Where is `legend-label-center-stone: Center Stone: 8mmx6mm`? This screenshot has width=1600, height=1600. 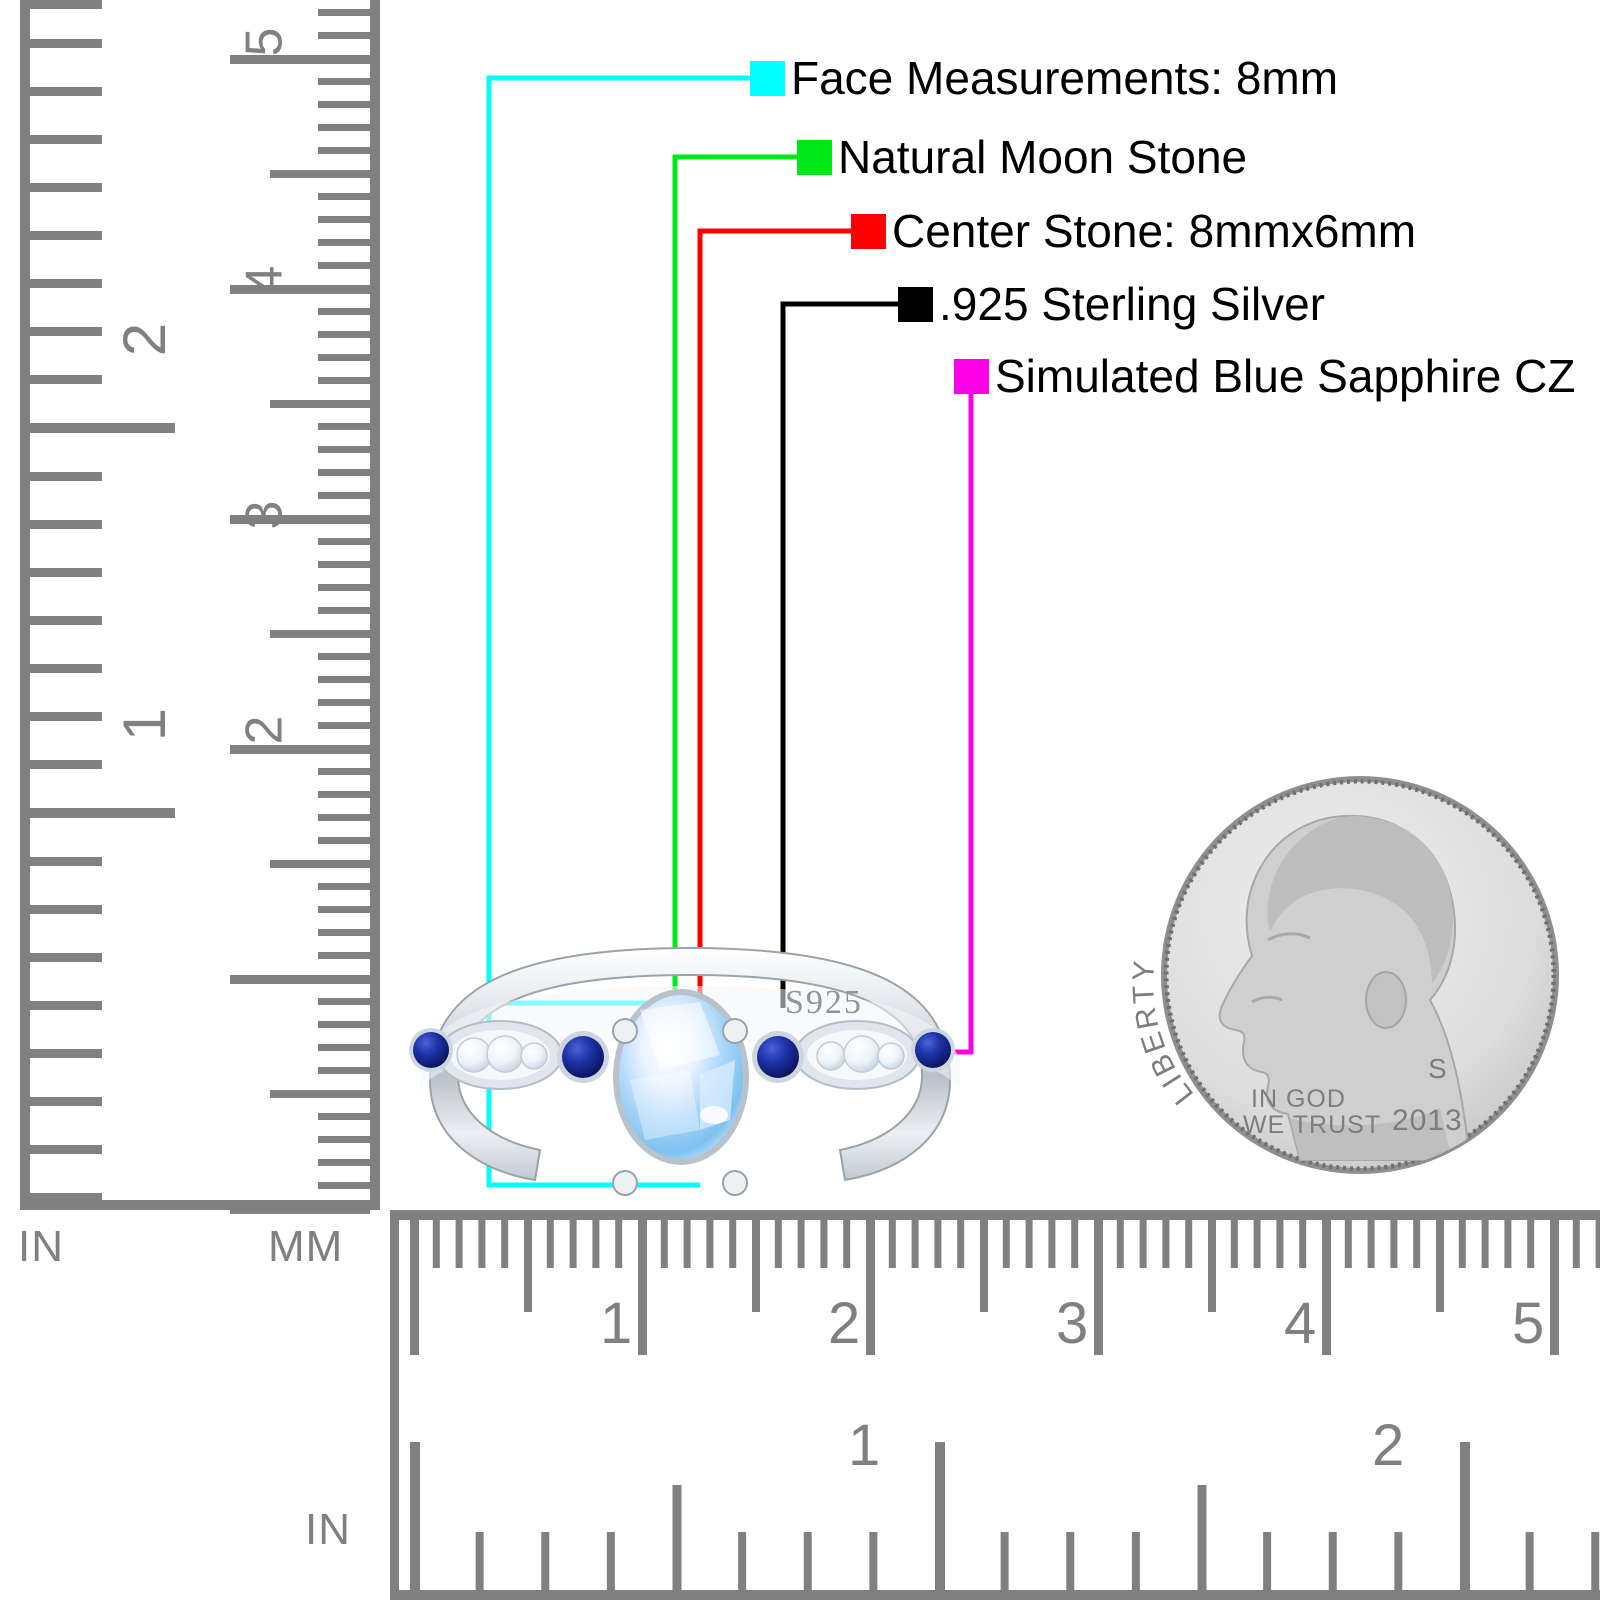
legend-label-center-stone: Center Stone: 8mmx6mm is located at coordinates (1154, 231).